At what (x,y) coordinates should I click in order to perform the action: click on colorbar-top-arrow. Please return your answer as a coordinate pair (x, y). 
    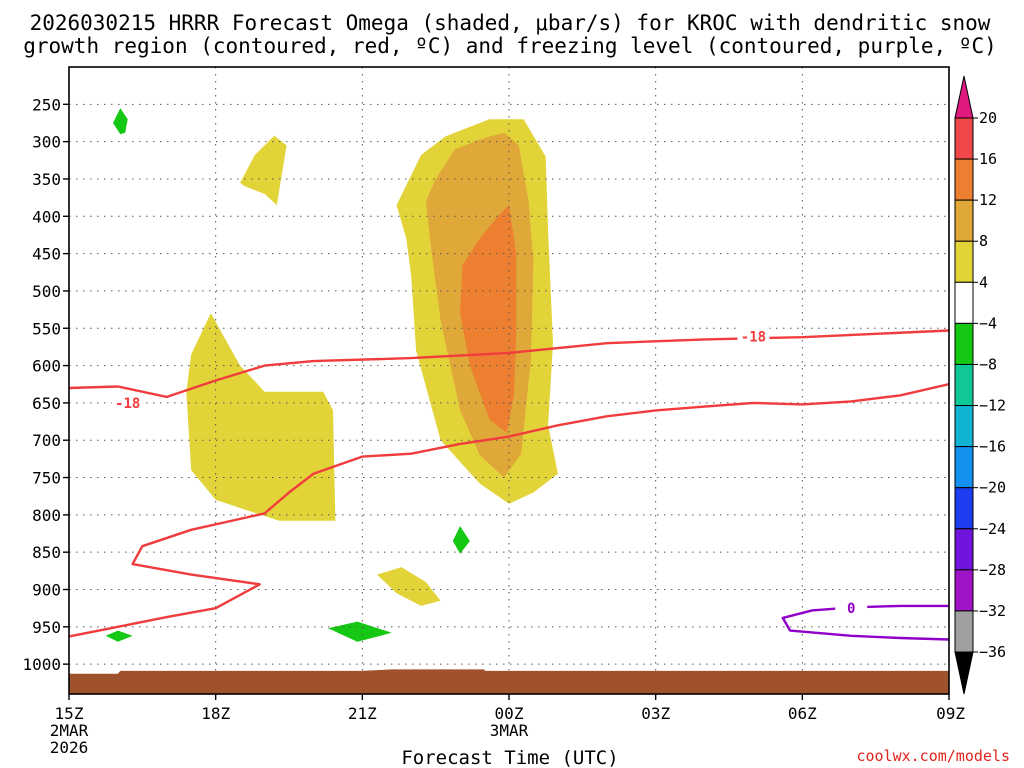
    Looking at the image, I should click on (964, 97).